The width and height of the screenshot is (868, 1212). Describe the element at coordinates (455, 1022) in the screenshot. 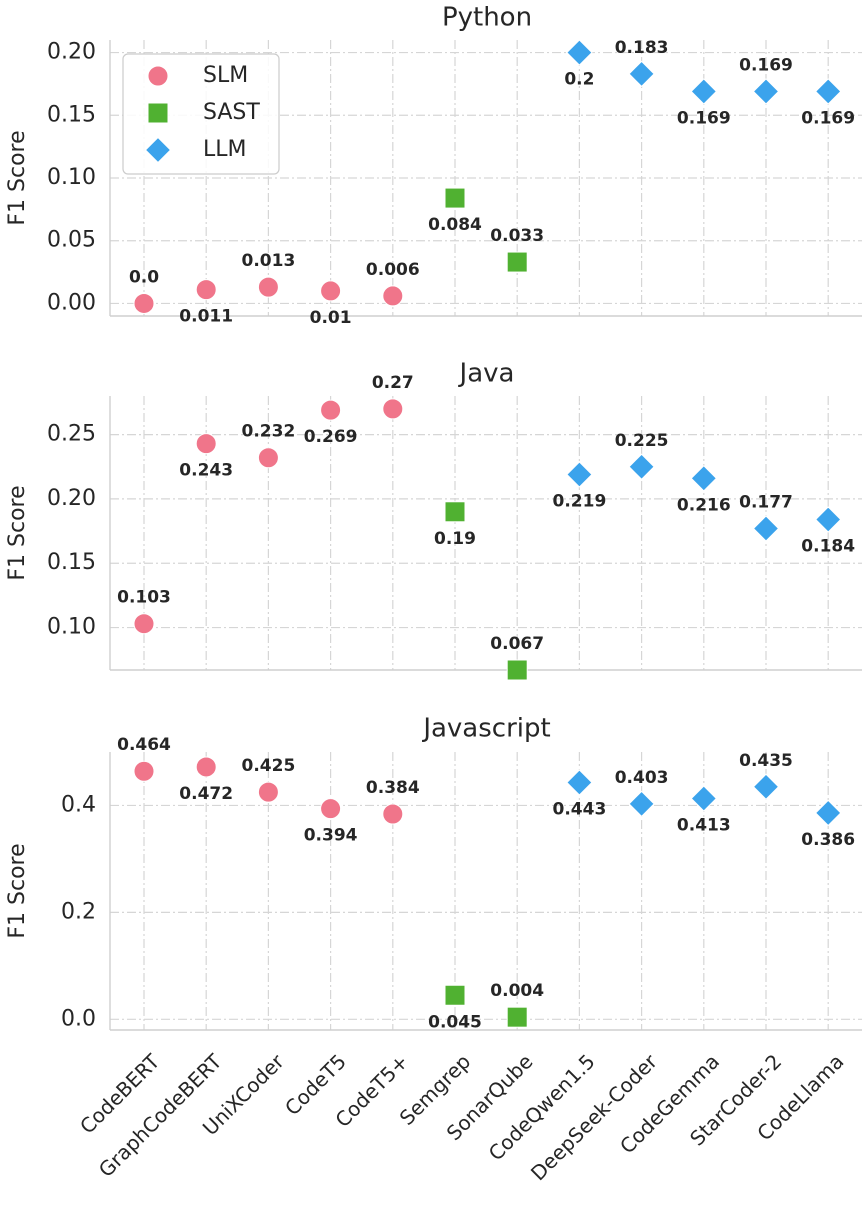

I see `data-label: 0.045` at that location.